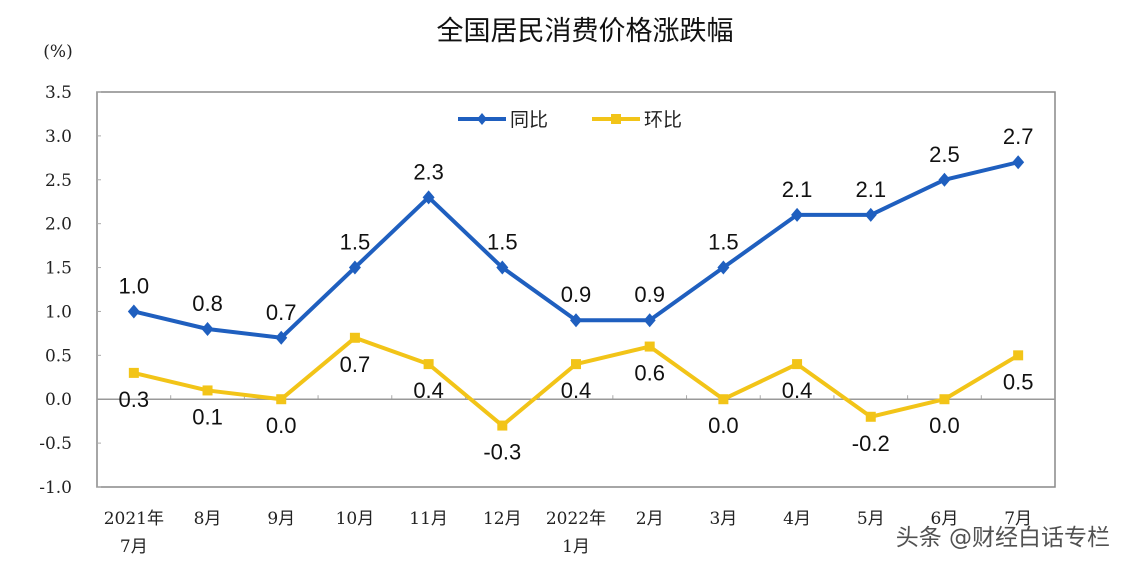 The image size is (1128, 568). I want to click on x-tick-label: 12月, so click(502, 519).